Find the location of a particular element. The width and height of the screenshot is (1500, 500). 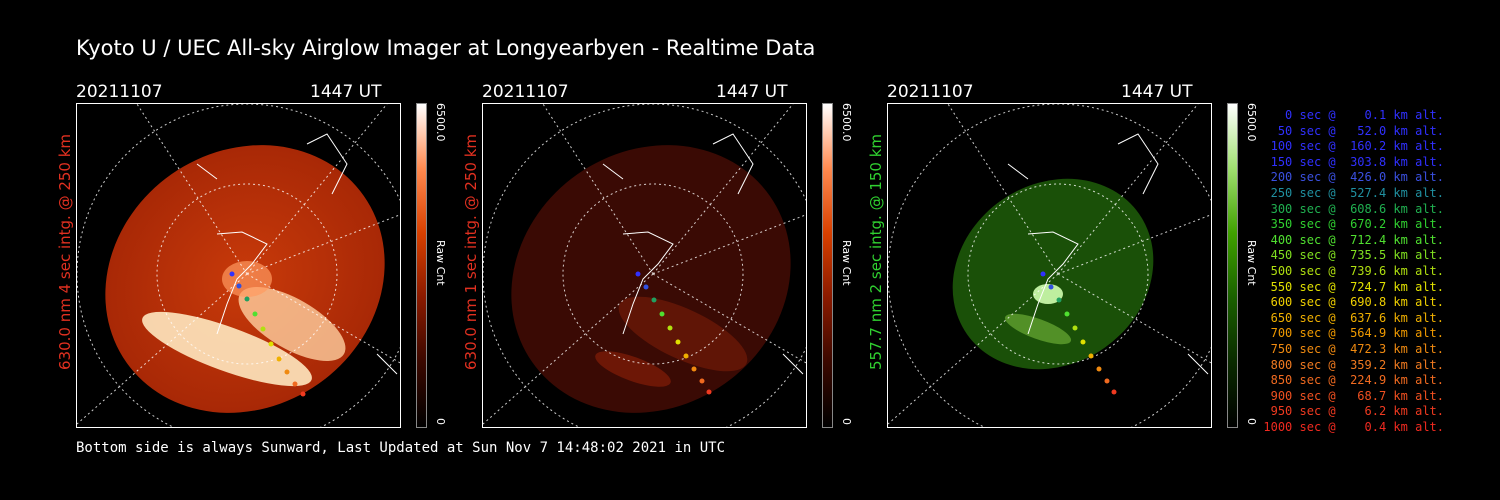

panel2-time: 1447 UT is located at coordinates (752, 92).